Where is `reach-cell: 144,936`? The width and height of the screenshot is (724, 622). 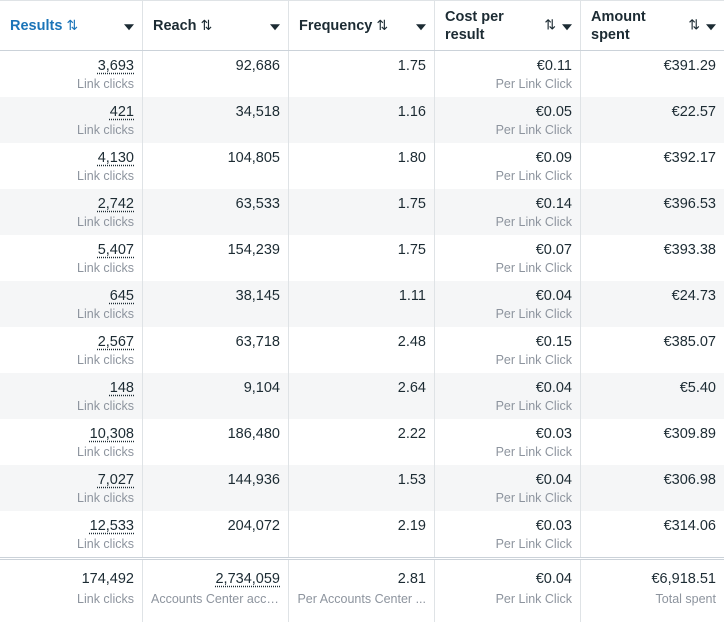
reach-cell: 144,936 is located at coordinates (216, 488).